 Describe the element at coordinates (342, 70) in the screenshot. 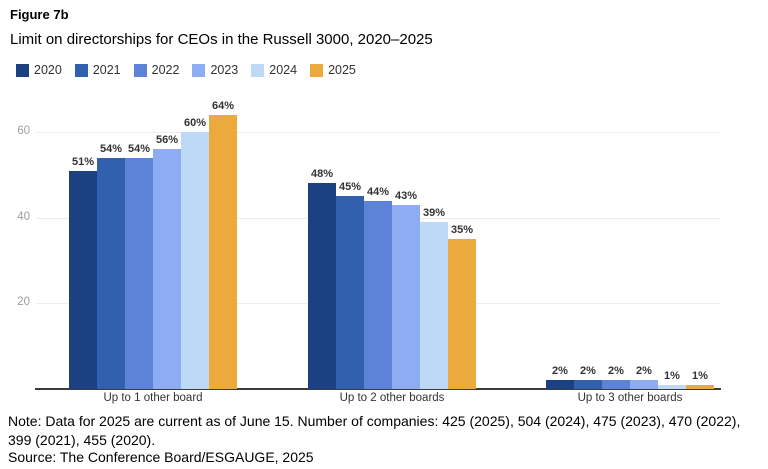

I see `legend-label: 2025` at that location.